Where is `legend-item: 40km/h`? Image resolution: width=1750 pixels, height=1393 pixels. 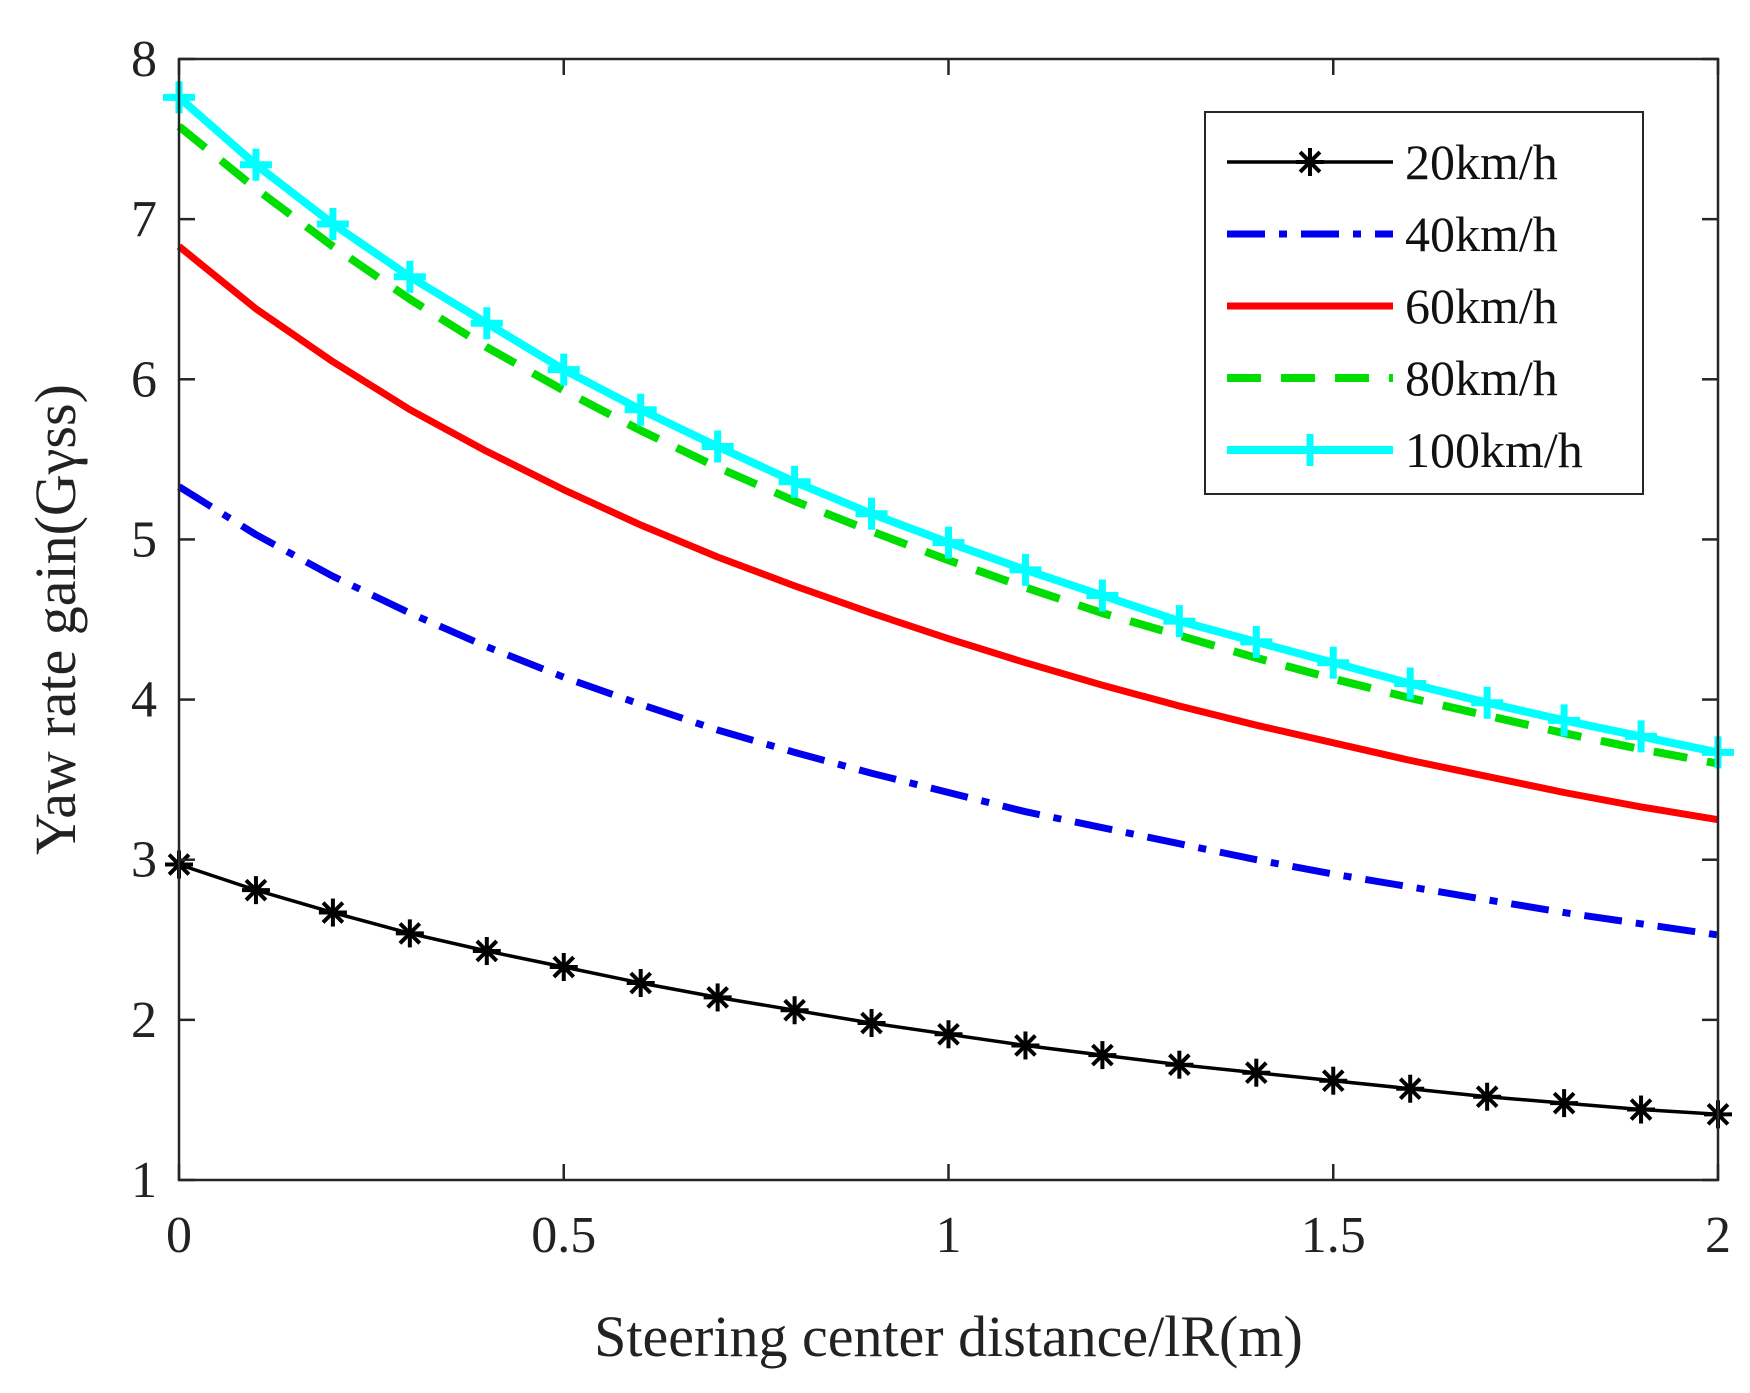 legend-item: 40km/h is located at coordinates (1392, 234).